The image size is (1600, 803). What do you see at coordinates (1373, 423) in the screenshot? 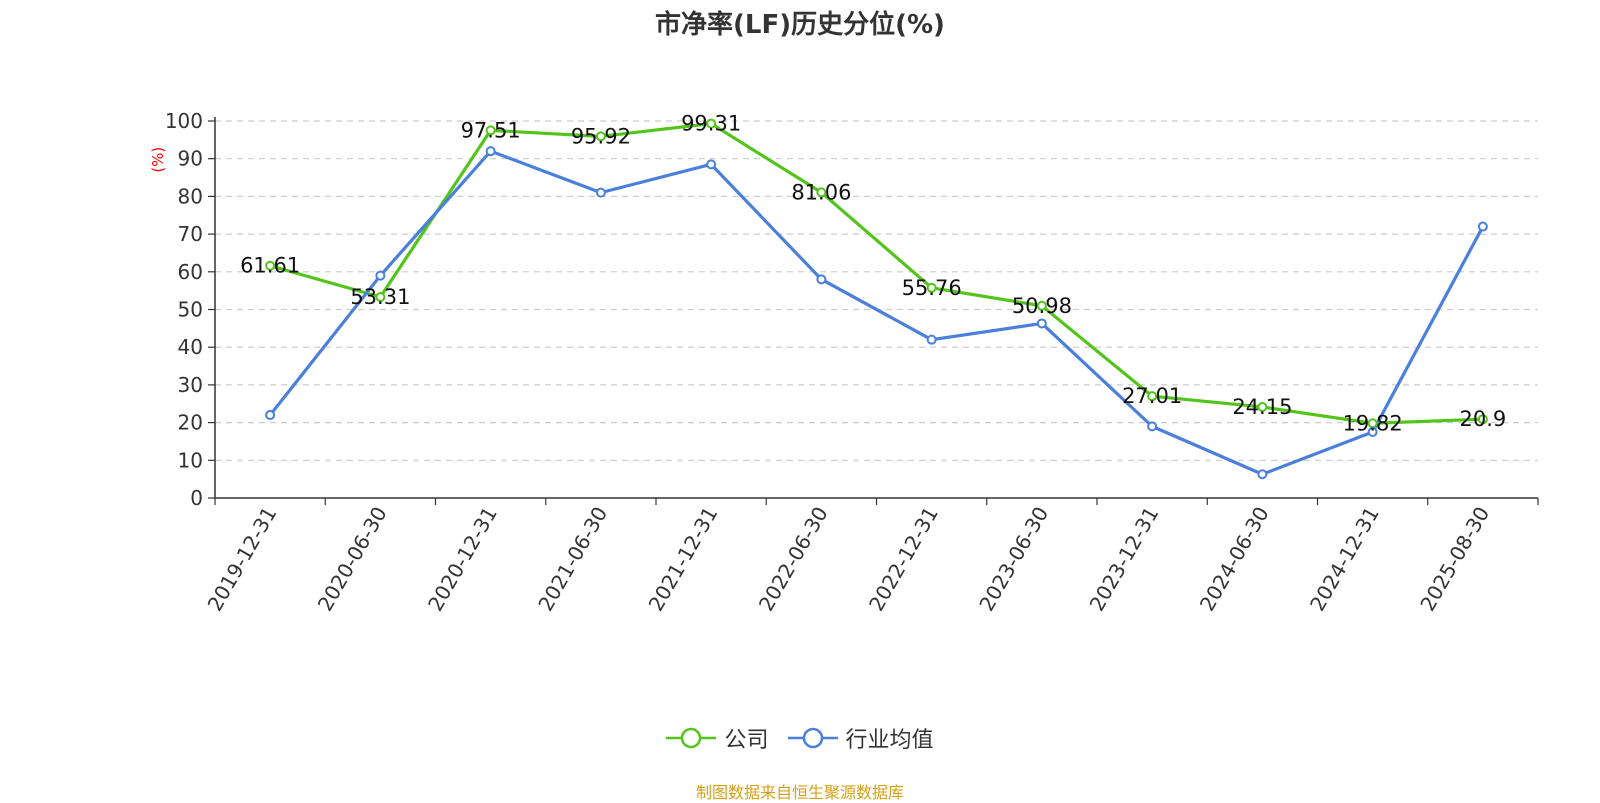
I see `data-label: 19.82` at bounding box center [1373, 423].